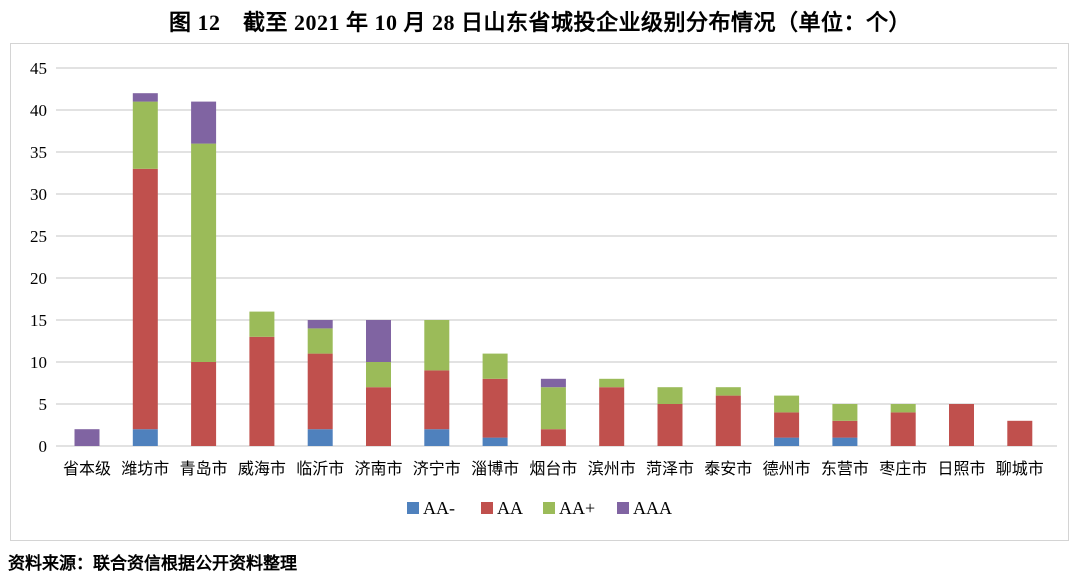 The height and width of the screenshot is (582, 1080). I want to click on source-note: 资料来源：联合资信根据公开资料整理, so click(152, 563).